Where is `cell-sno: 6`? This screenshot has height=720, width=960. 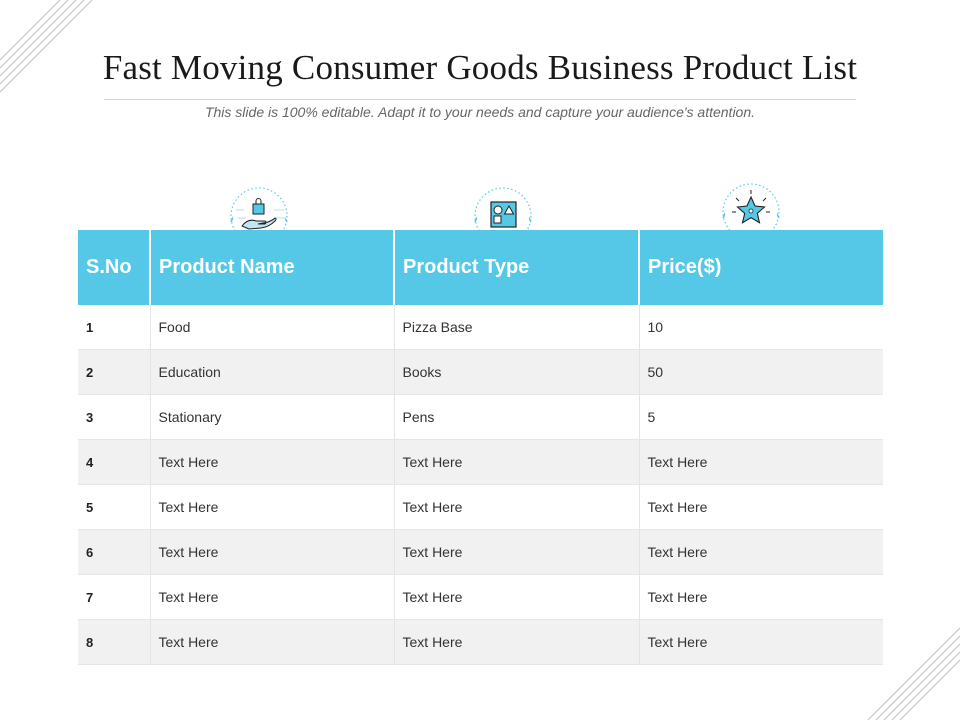 cell-sno: 6 is located at coordinates (114, 552).